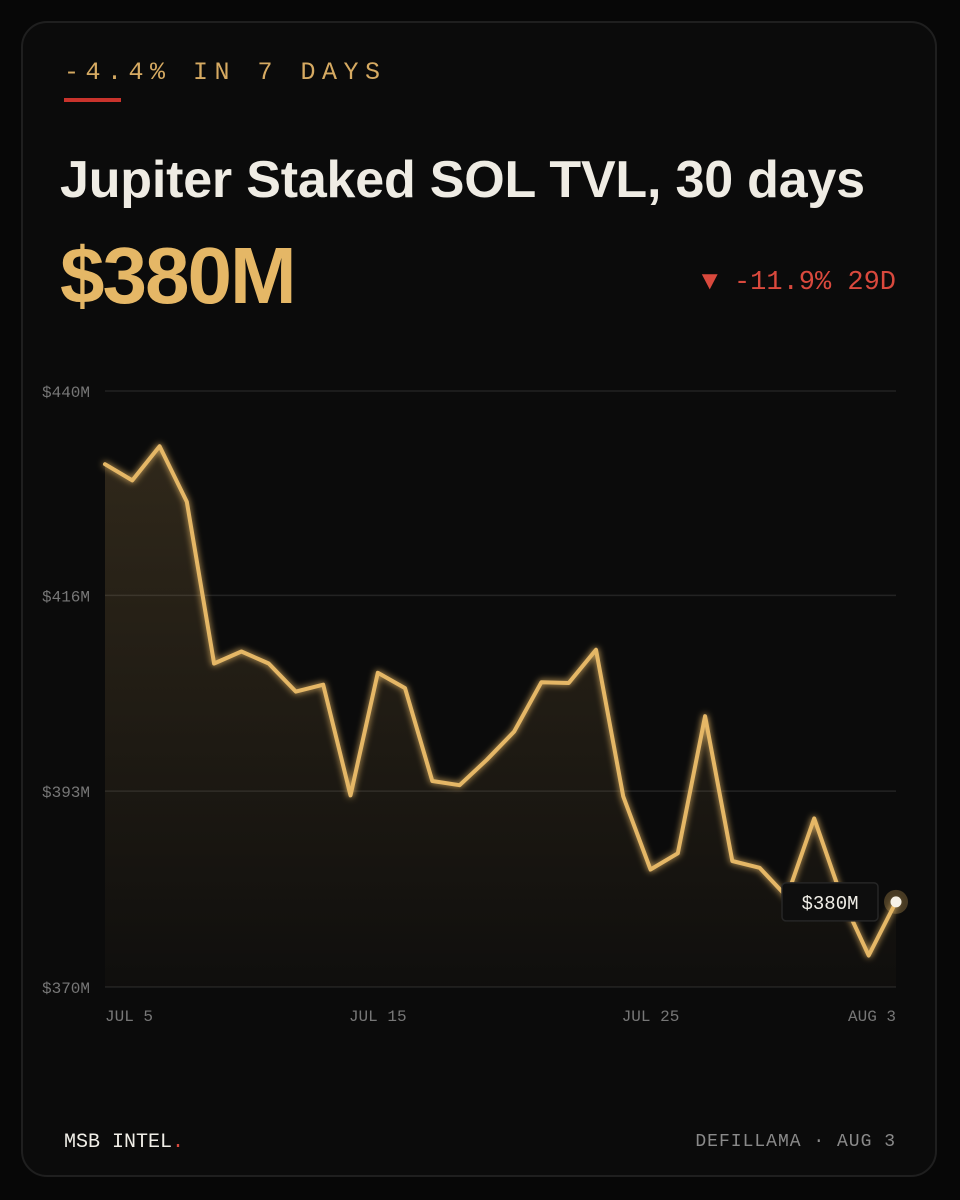  I want to click on down-arrow-icon: ▼, so click(709, 283).